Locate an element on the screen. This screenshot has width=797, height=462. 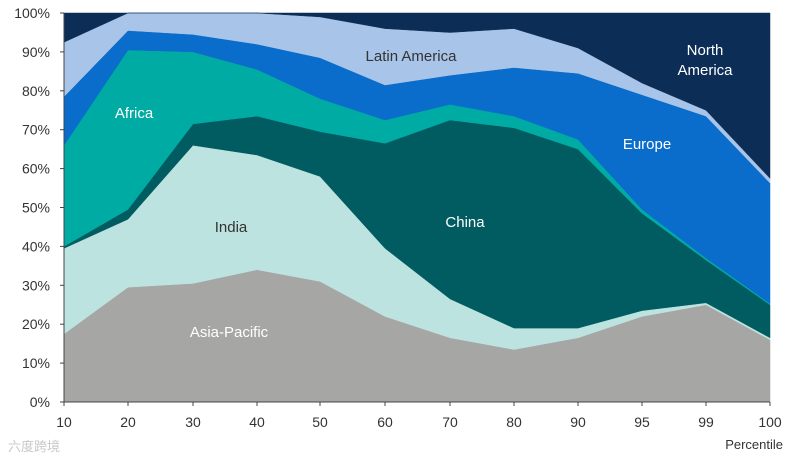
x-tick-label: 99 is located at coordinates (706, 422).